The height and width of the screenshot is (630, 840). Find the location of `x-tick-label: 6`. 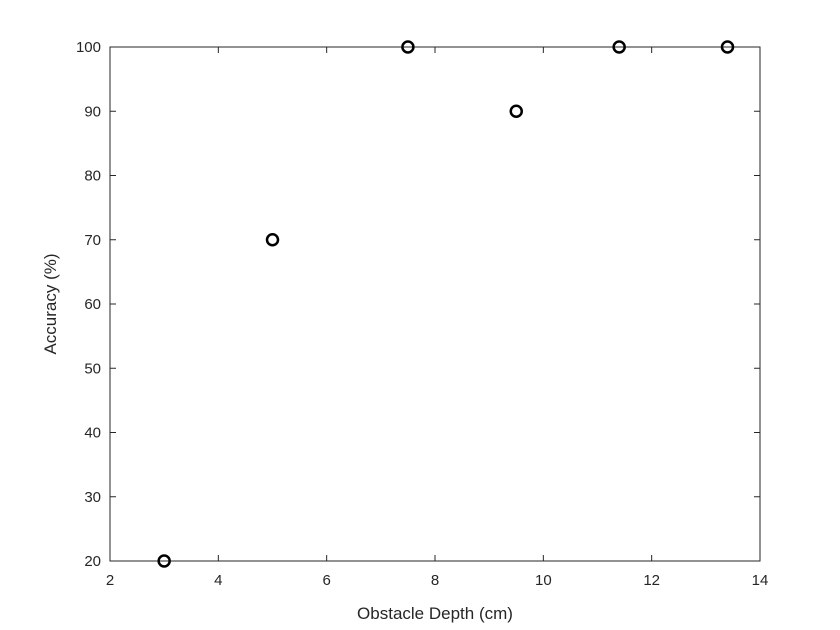

x-tick-label: 6 is located at coordinates (326, 580).